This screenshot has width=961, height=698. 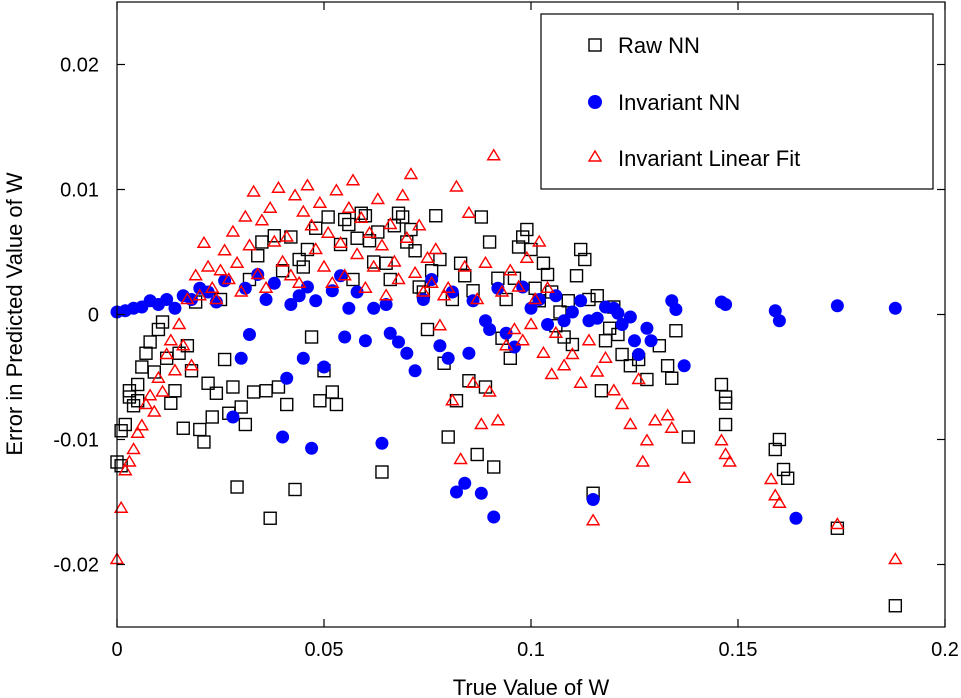 I want to click on y-tick-label-1: -0.01, so click(x=76, y=441).